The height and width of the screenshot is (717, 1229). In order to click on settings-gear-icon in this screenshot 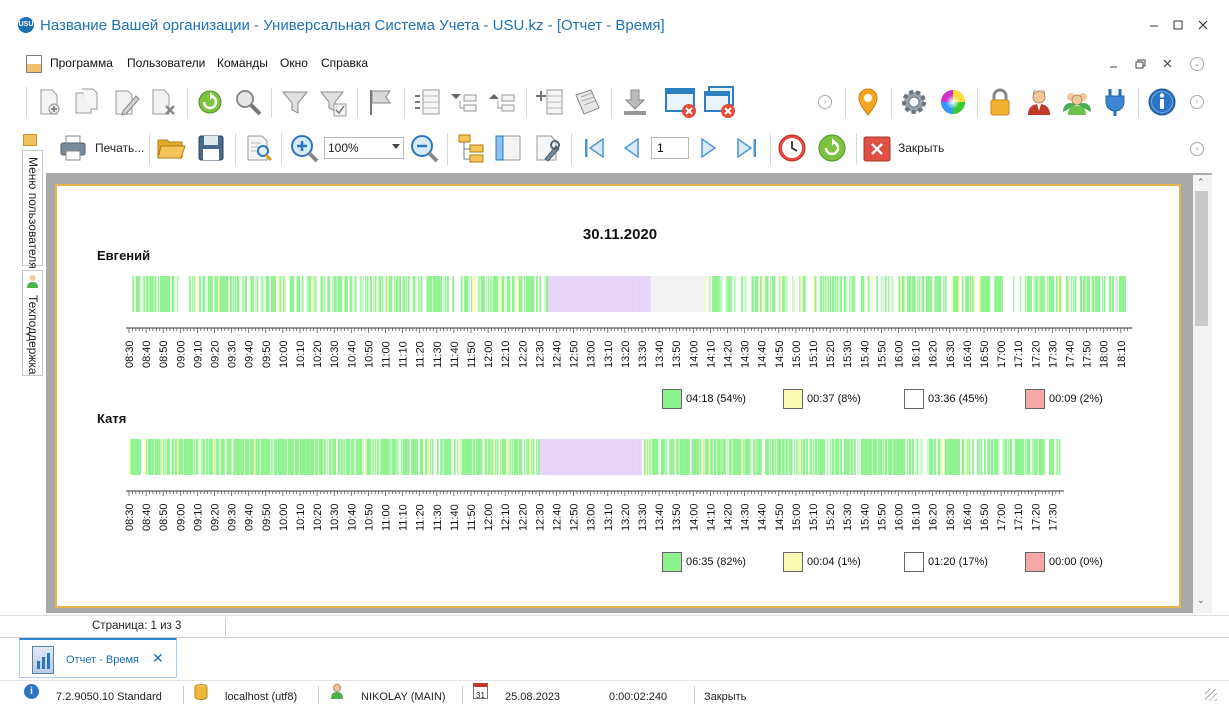, I will do `click(914, 102)`.